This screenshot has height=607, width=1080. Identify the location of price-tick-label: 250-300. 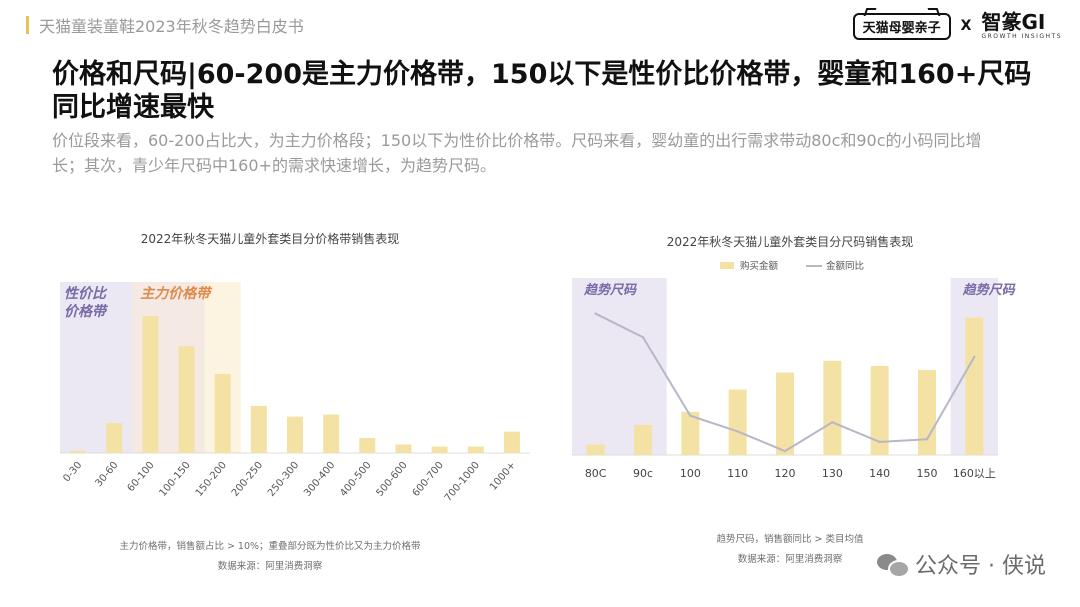
(283, 479).